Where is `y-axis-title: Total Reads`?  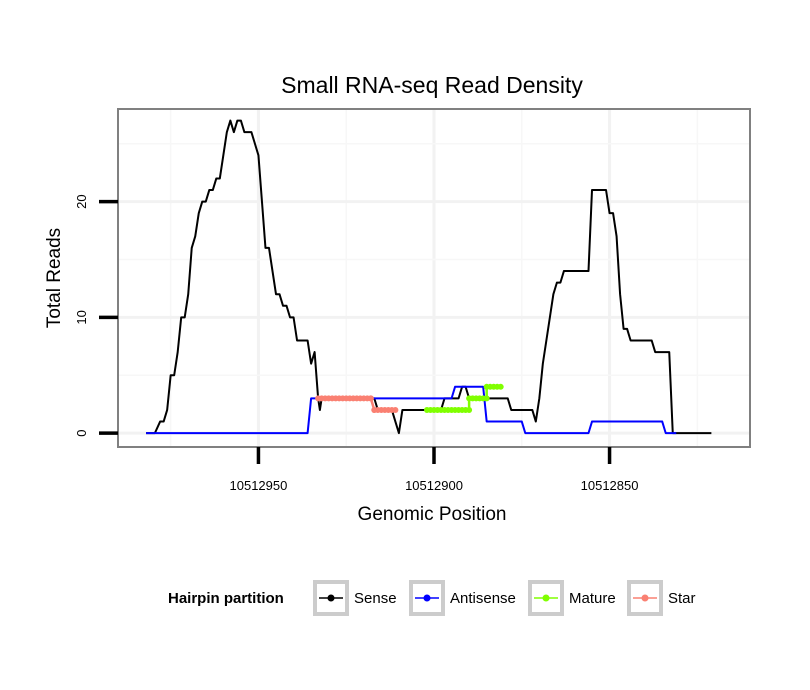
y-axis-title: Total Reads is located at coordinates (54, 278).